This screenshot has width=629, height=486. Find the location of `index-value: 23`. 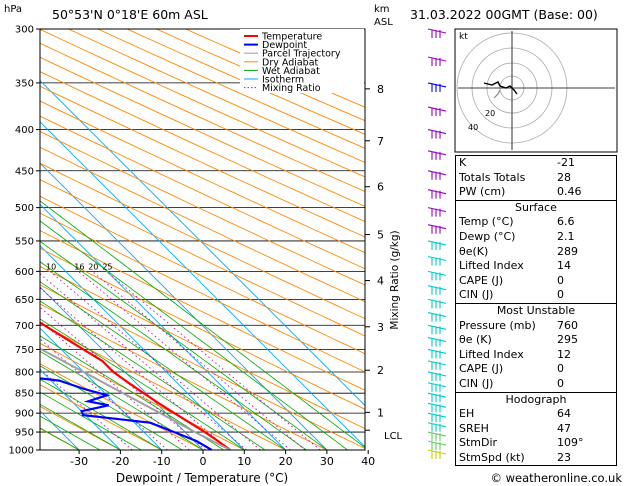

index-value: 23 is located at coordinates (564, 457).